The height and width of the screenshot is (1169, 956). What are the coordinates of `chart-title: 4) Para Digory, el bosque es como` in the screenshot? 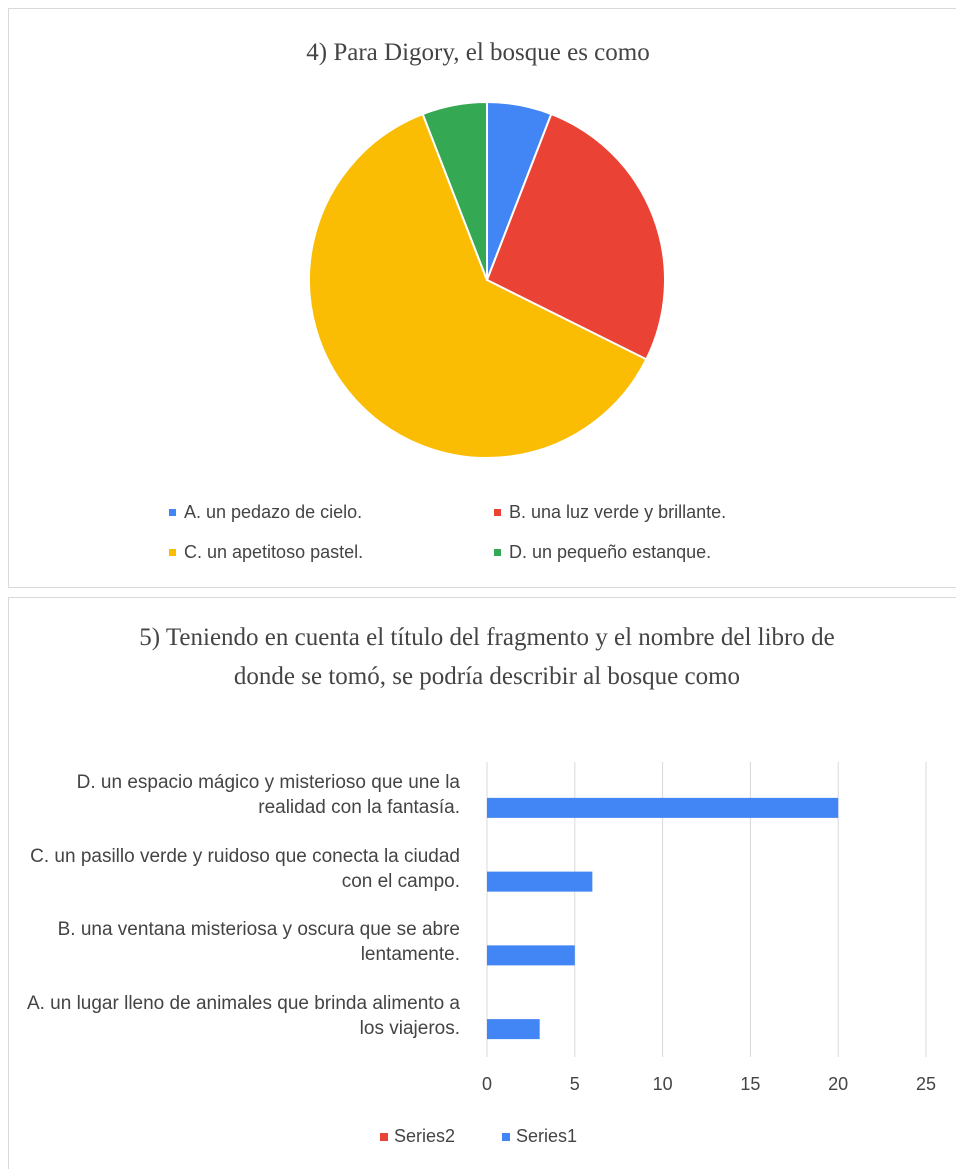 It's located at (478, 52).